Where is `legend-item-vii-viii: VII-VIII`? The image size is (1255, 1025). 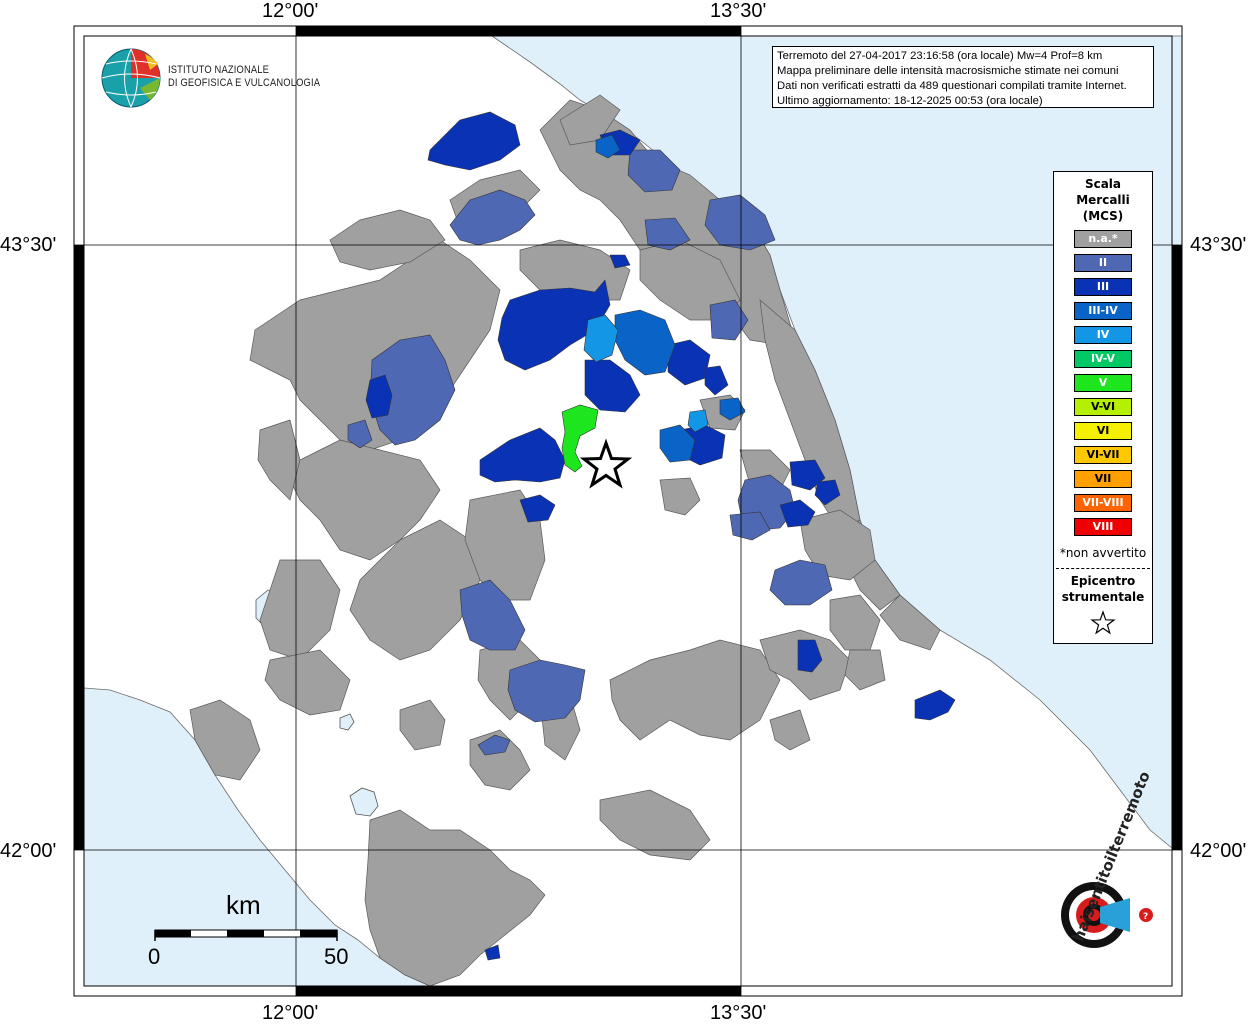 legend-item-vii-viii: VII-VIII is located at coordinates (1103, 503).